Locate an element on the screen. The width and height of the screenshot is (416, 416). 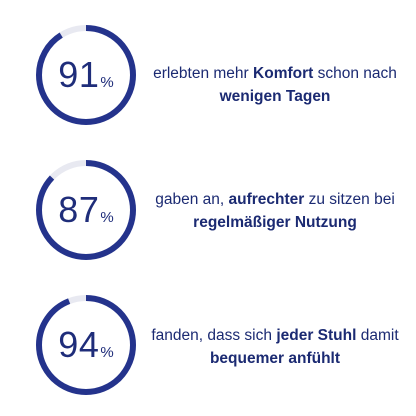
description-bold: bequemer anfühlt is located at coordinates (275, 358).